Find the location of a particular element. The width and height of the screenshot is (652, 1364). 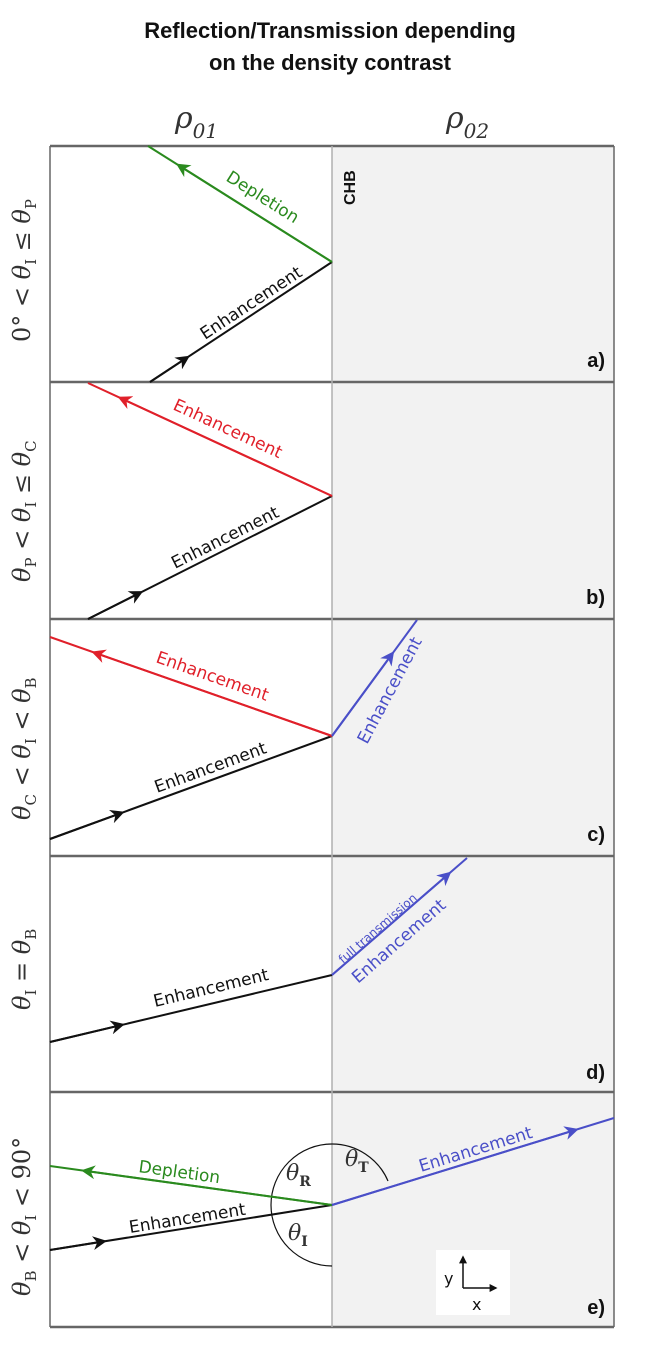

axes-inset-box is located at coordinates (473, 1282).